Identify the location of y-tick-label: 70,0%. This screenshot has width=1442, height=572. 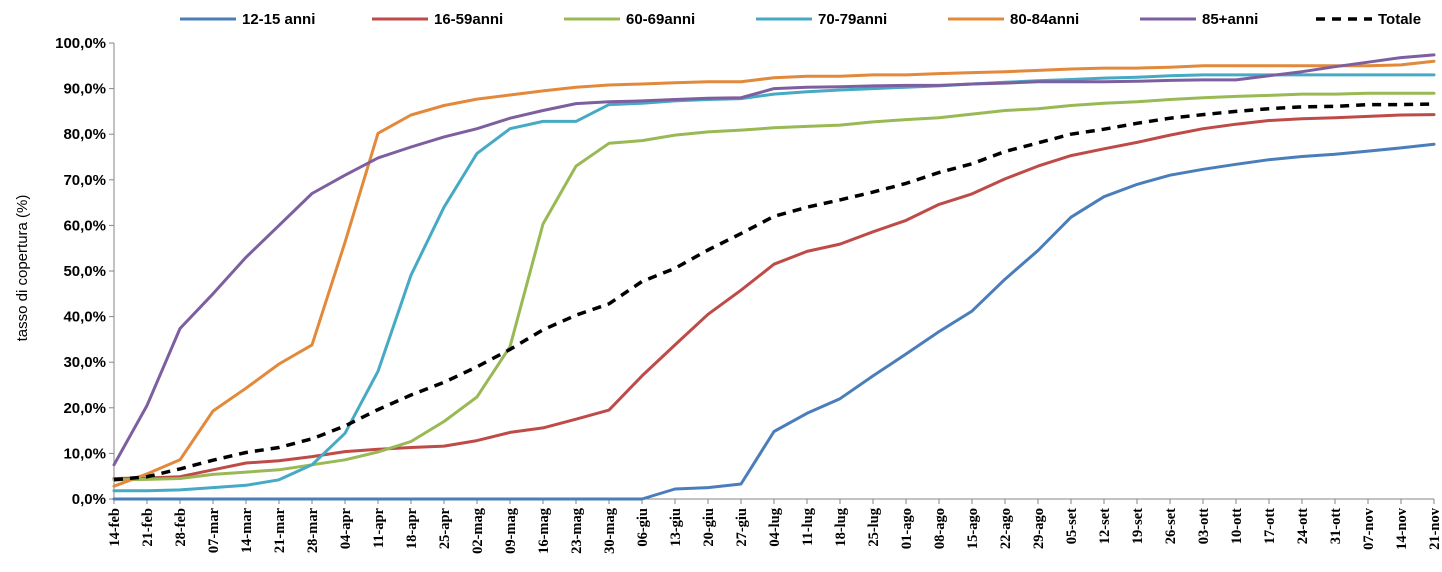
(84, 180).